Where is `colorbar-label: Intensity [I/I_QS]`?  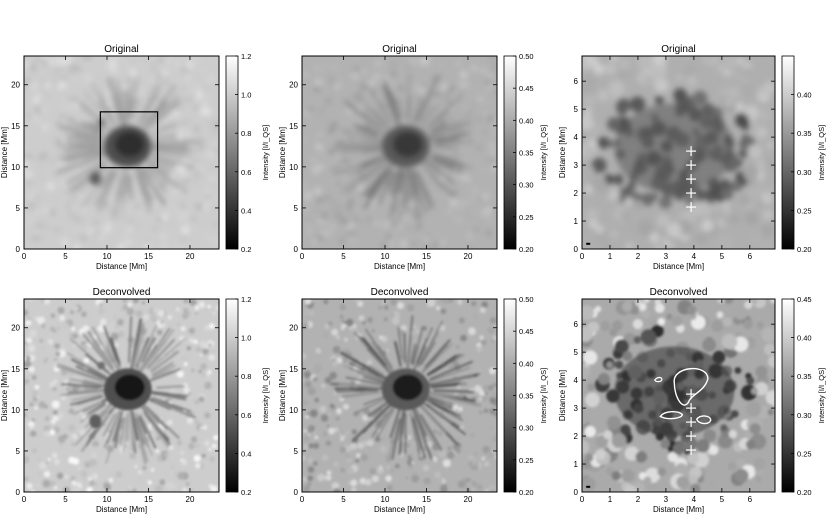
colorbar-label: Intensity [I/I_QS] is located at coordinates (821, 152).